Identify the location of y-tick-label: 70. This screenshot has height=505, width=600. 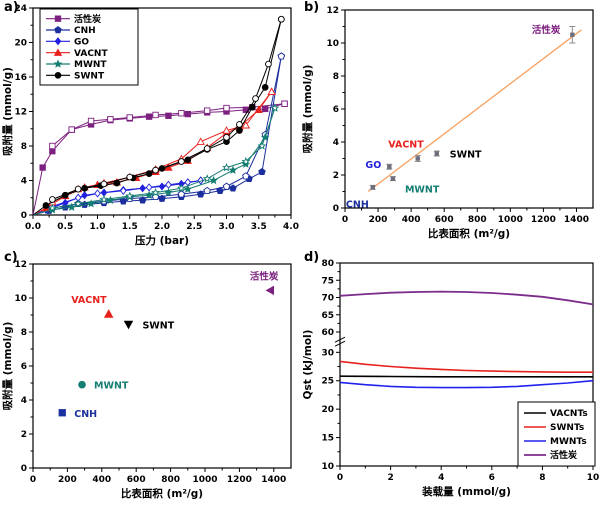
(327, 299).